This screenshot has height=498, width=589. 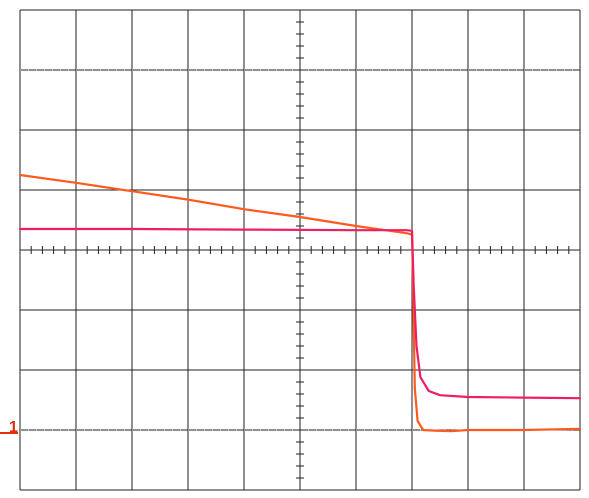 I want to click on channel-1-ground-label: 1, so click(x=13, y=427).